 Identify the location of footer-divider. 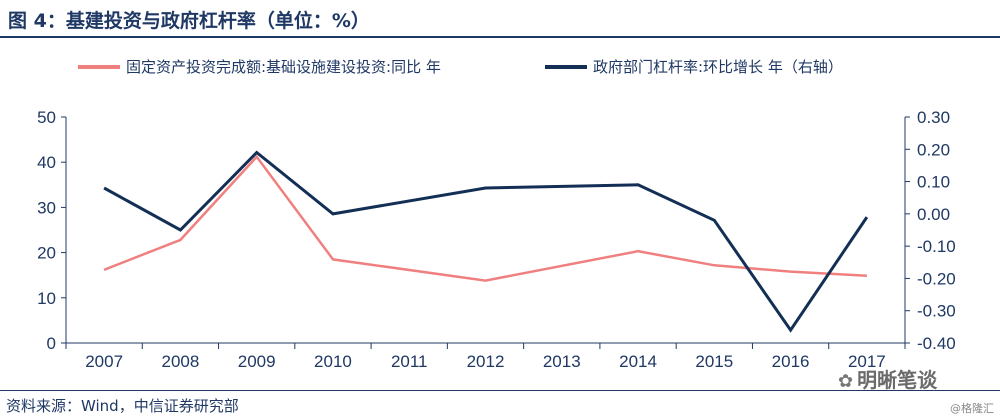
(500, 390).